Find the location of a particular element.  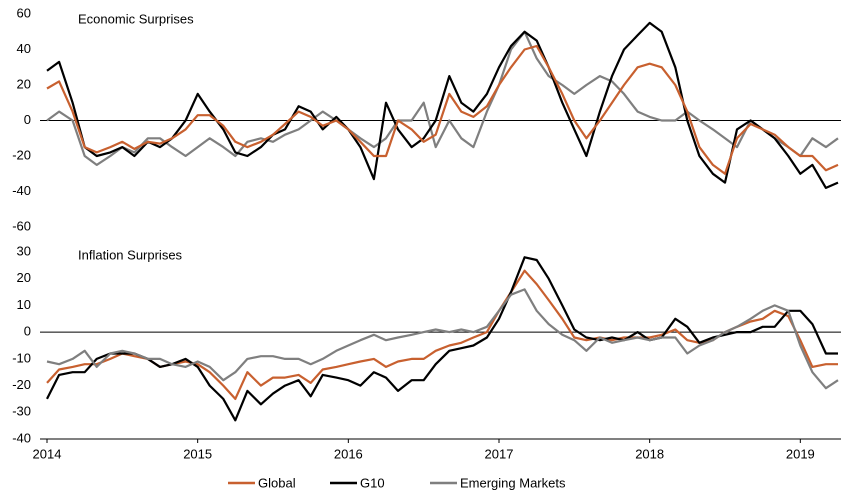

x-tick-label: 2014 is located at coordinates (47, 453).